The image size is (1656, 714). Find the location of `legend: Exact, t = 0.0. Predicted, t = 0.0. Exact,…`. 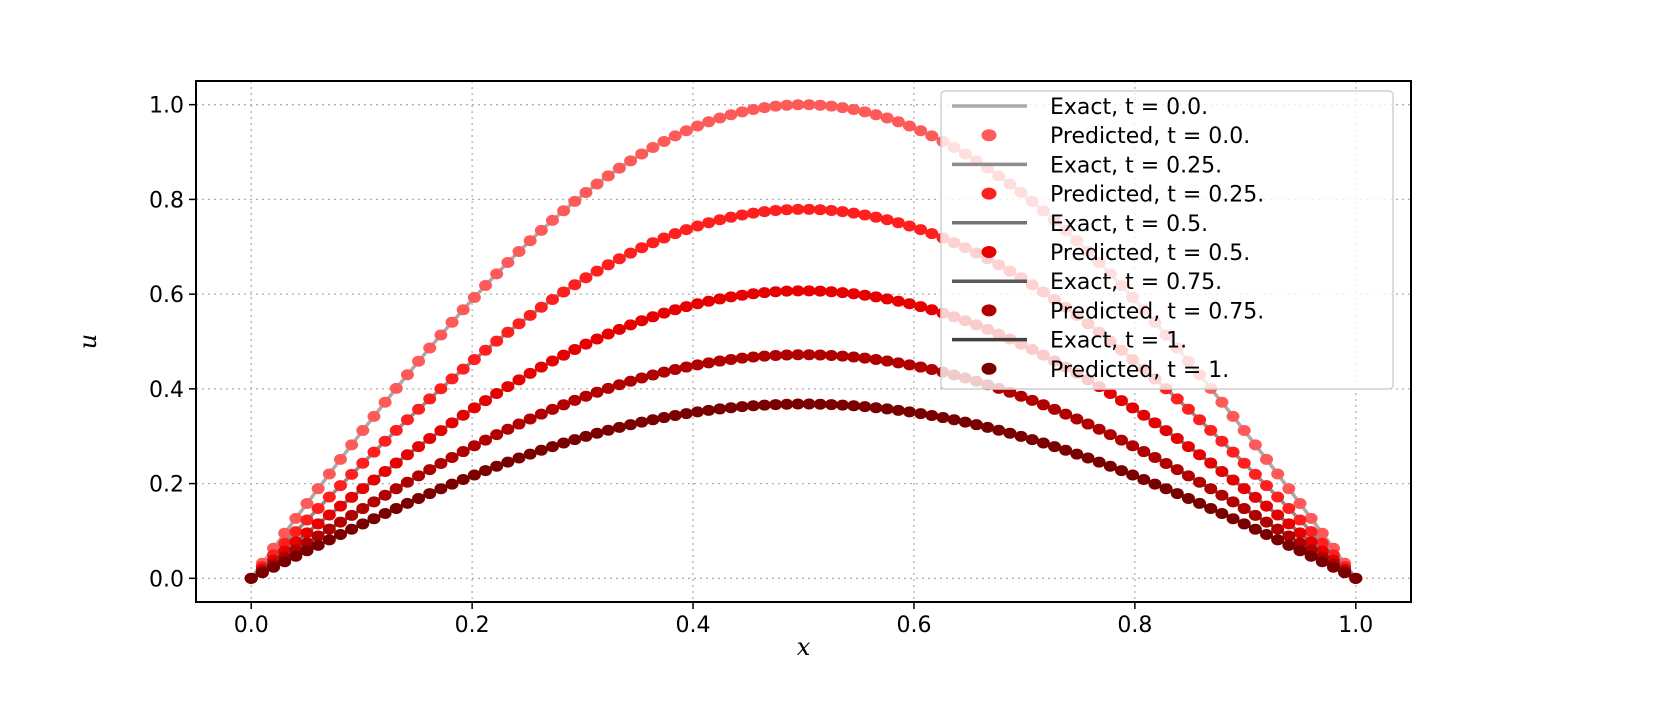

legend: Exact, t = 0.0. Predicted, t = 0.0. Exact,… is located at coordinates (1167, 240).